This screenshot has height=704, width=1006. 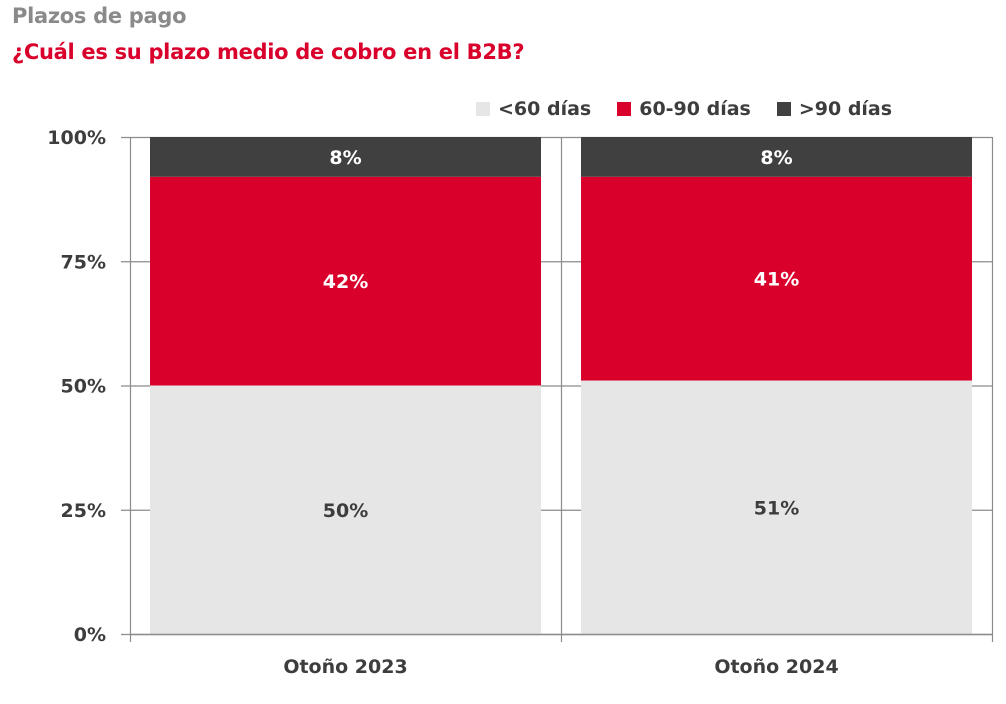 I want to click on data-label-2-0: 8%, so click(x=345, y=158).